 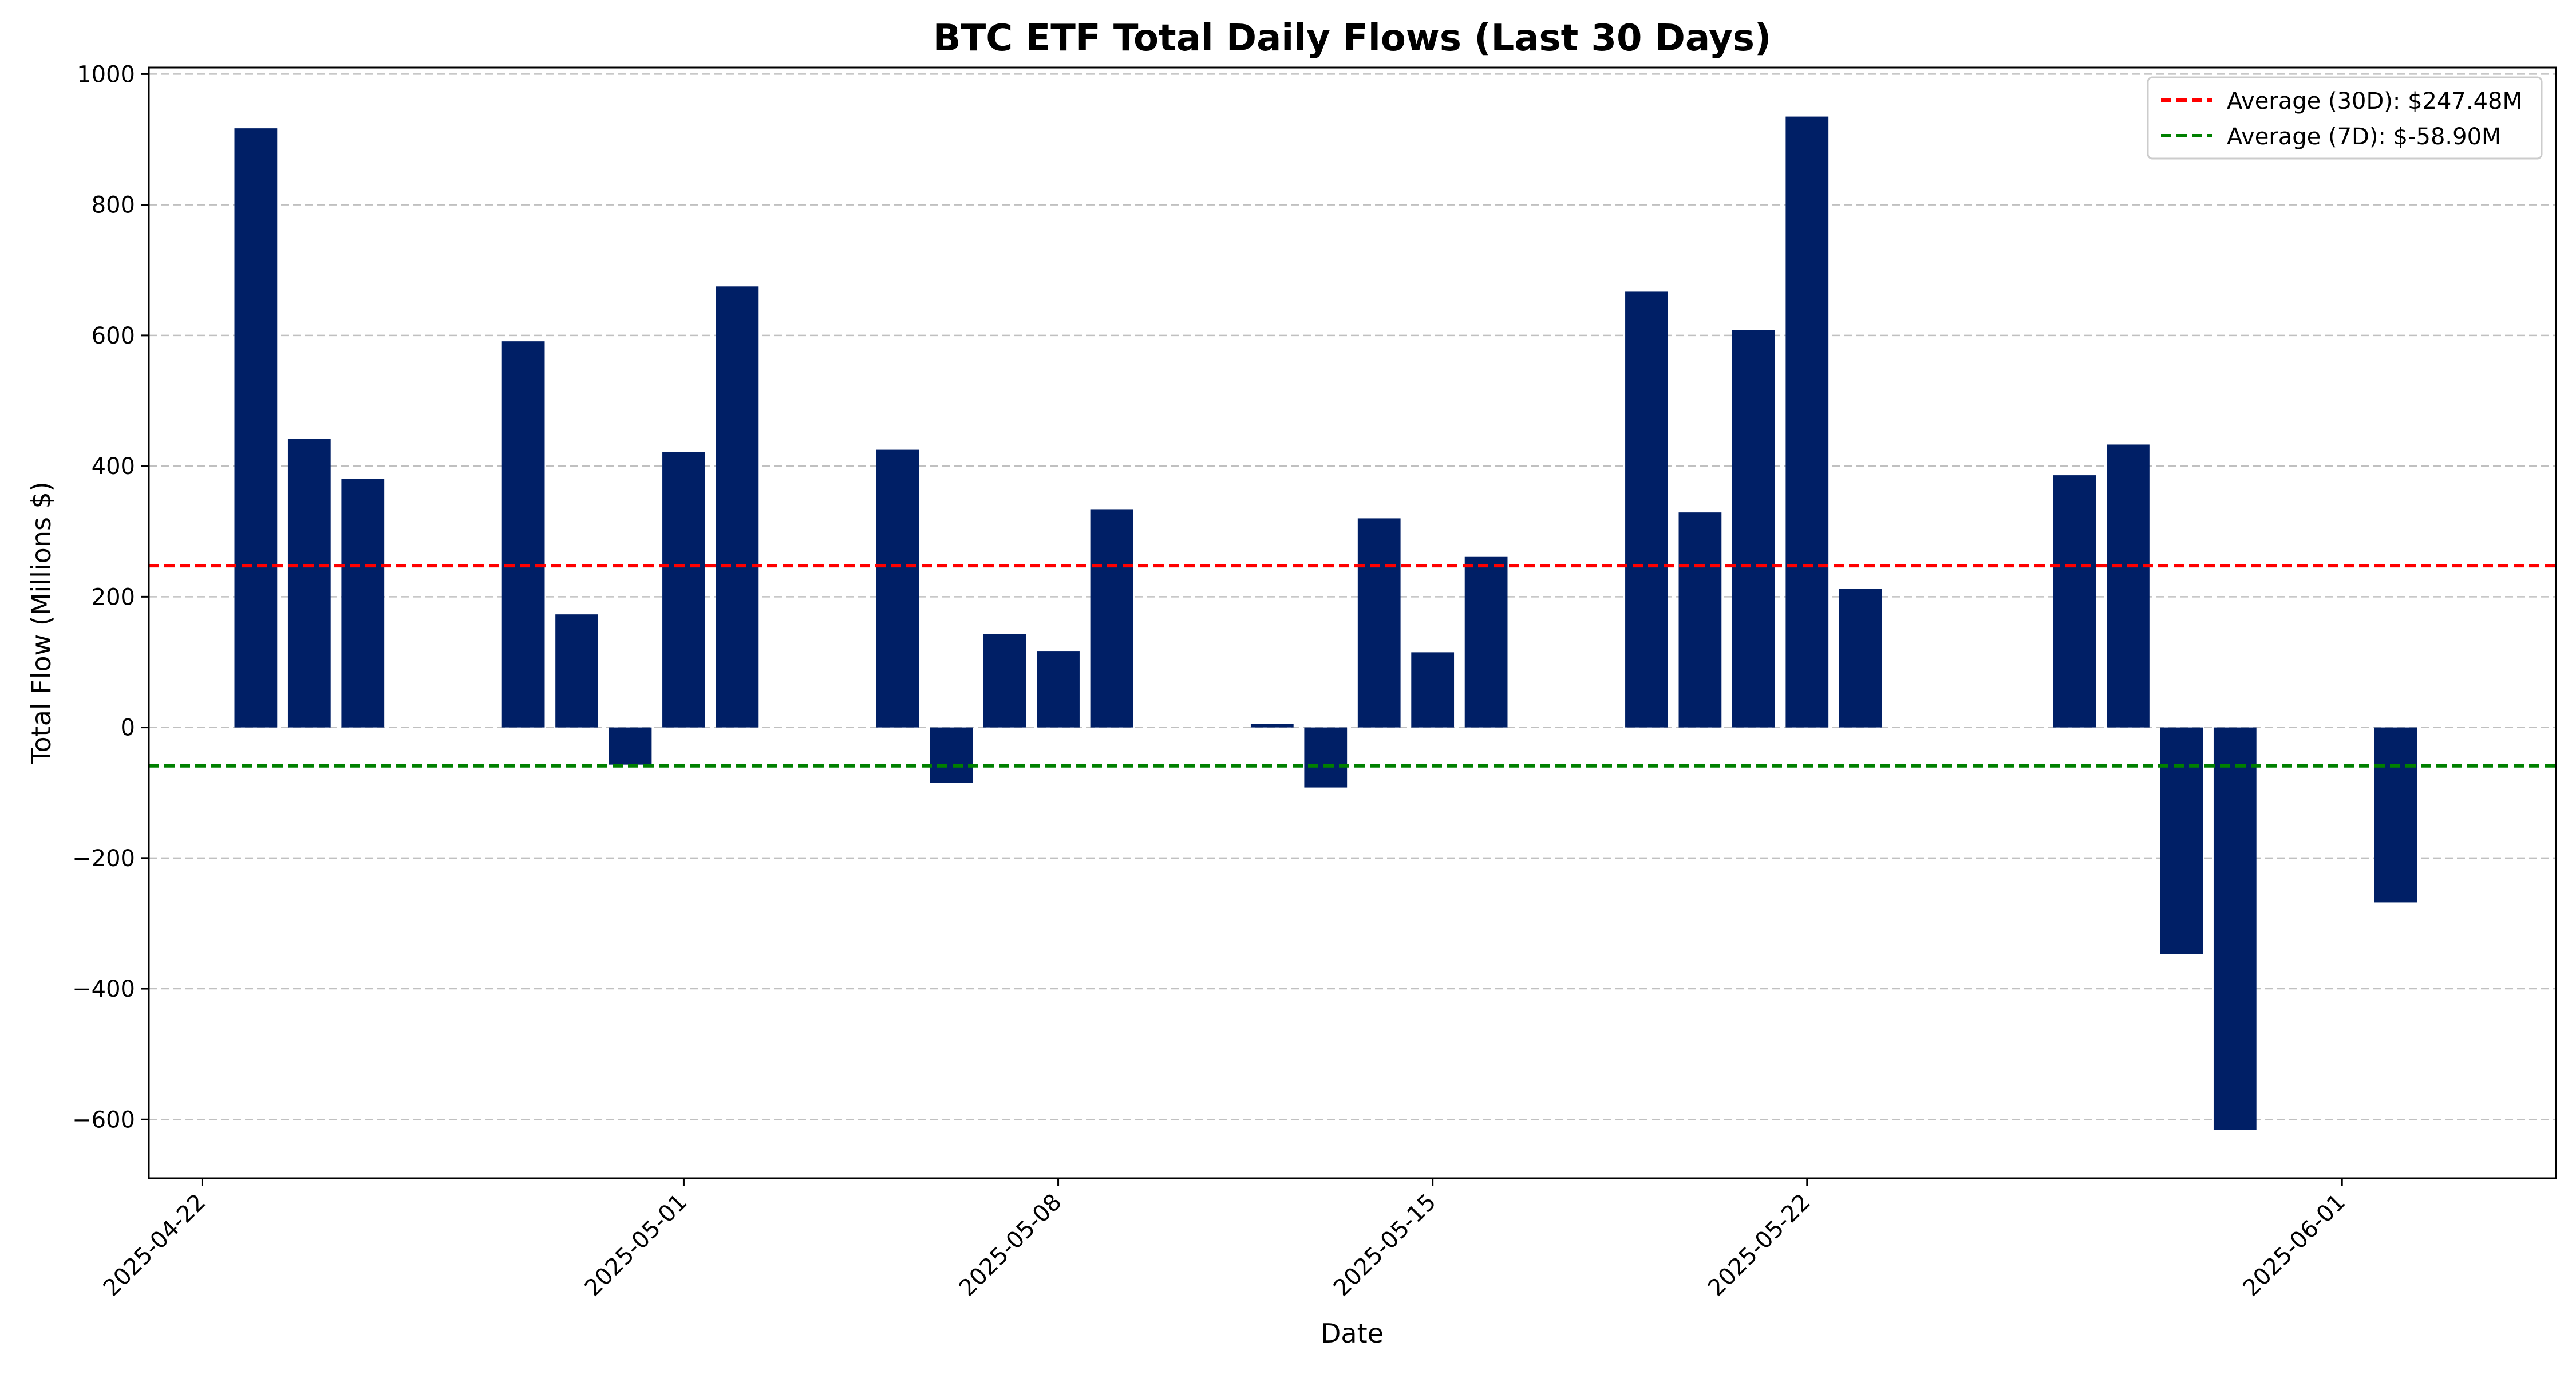 I want to click on legend-label-7d: Average (7D): $-58.90M, so click(x=2364, y=137).